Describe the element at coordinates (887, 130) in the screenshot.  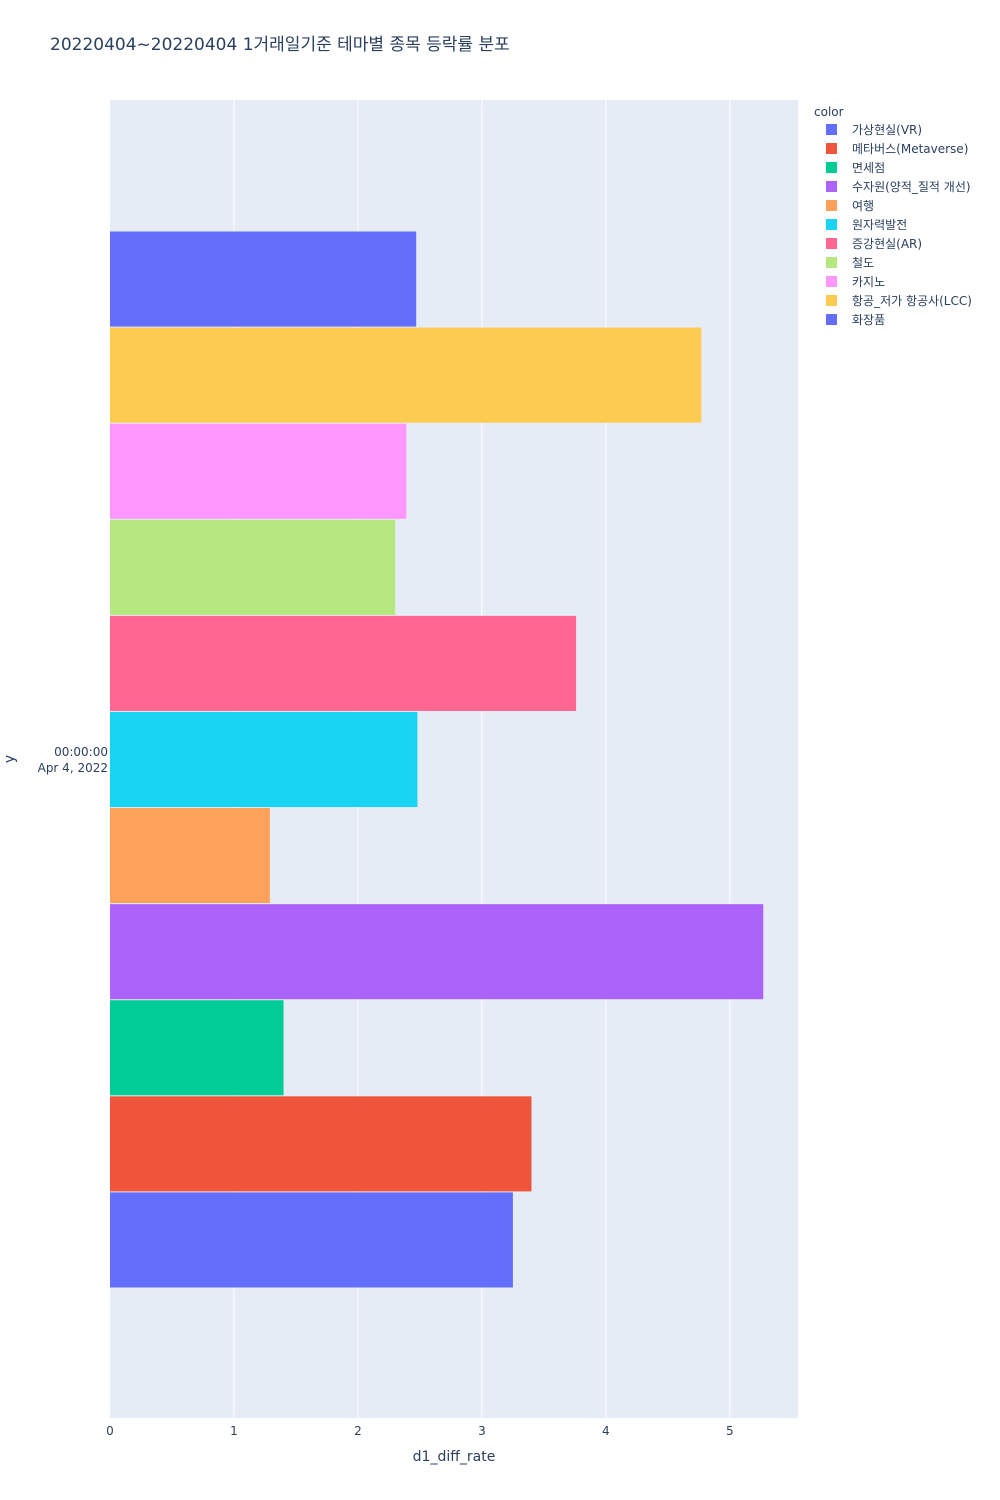
I see `legend-label: 가상현실(VR)` at that location.